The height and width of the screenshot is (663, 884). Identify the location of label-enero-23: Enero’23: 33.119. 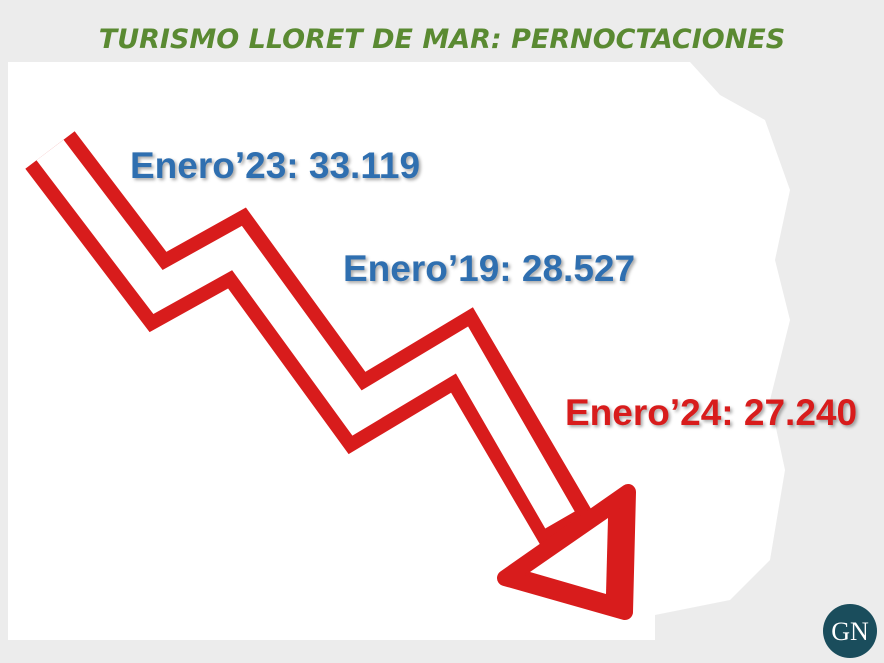
(275, 165).